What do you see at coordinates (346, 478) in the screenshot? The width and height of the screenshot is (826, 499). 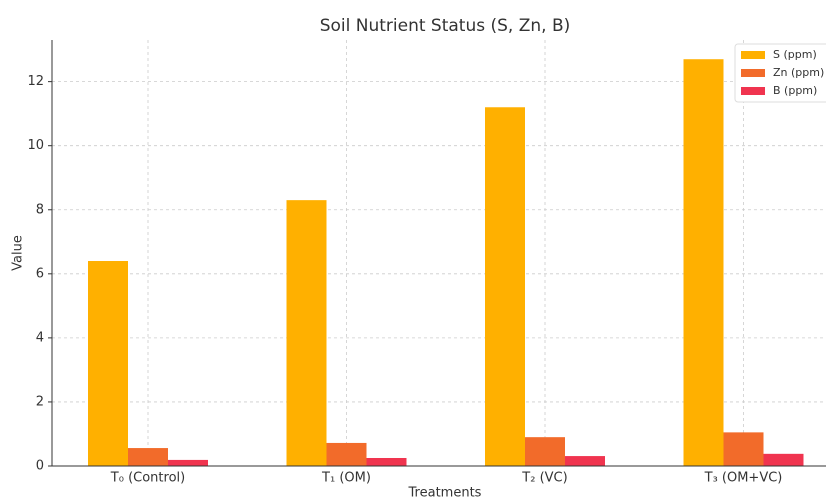 I see `x-tick-label: T₁ (OM)` at bounding box center [346, 478].